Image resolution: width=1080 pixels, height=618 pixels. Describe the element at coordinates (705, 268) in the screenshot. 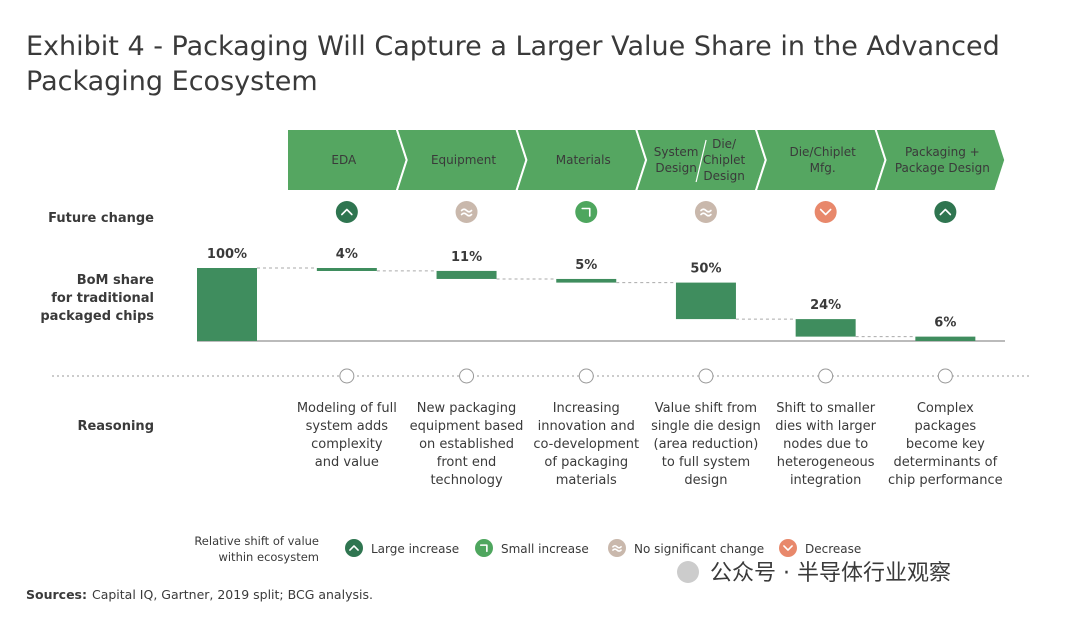

I see `value-label: 50%` at that location.